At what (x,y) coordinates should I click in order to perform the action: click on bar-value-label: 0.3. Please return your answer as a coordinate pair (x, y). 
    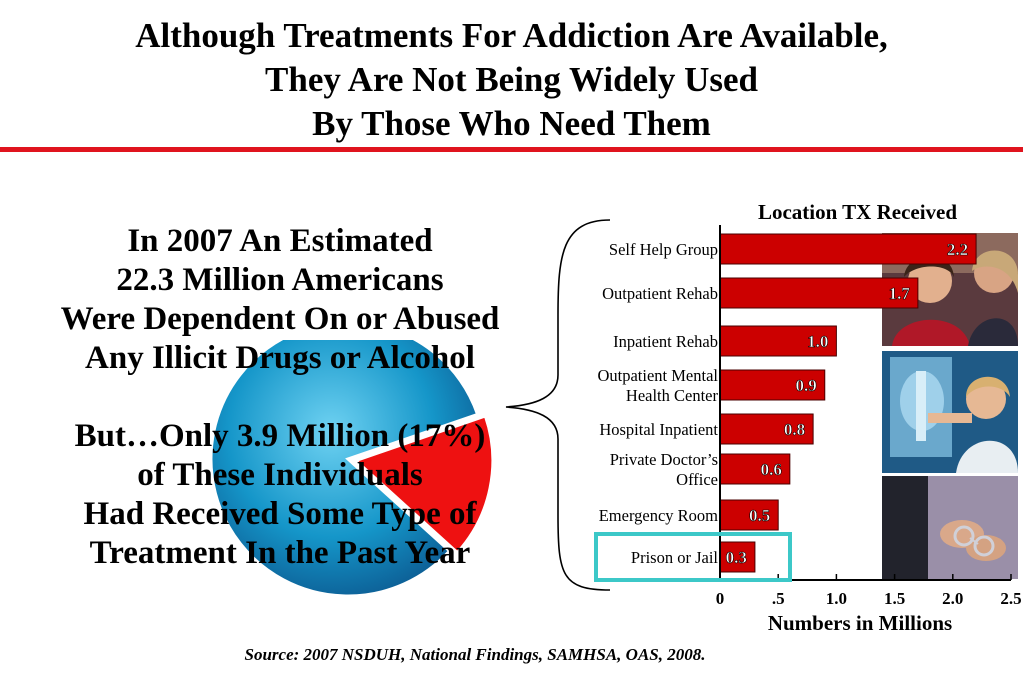
    Looking at the image, I should click on (736, 557).